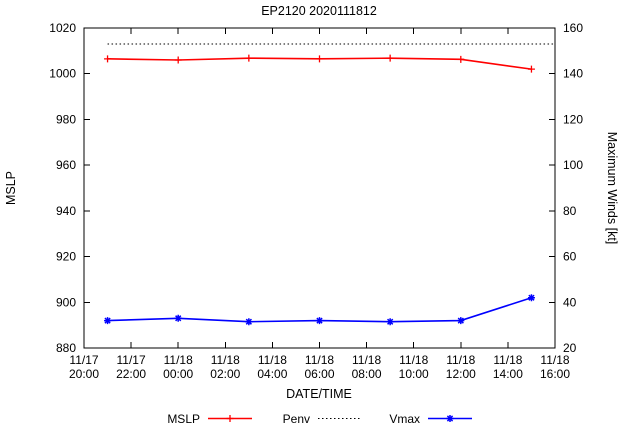  What do you see at coordinates (570, 211) in the screenshot?
I see `y-right-tick-label: 80` at bounding box center [570, 211].